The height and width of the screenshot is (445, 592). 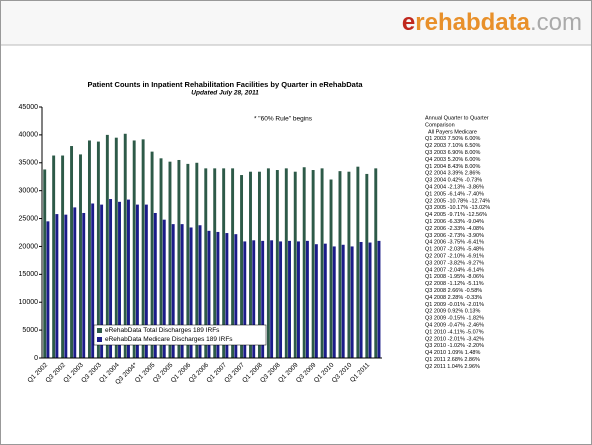 What do you see at coordinates (454, 256) in the screenshot?
I see `side-row: Q2 2007 -2.10% -6.91%` at bounding box center [454, 256].